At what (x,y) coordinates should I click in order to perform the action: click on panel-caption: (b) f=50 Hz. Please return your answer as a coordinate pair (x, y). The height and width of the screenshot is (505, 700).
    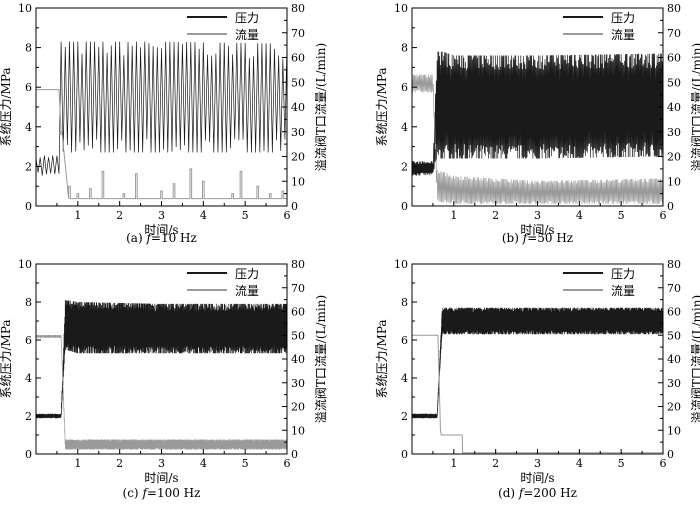
    Looking at the image, I should click on (537, 238).